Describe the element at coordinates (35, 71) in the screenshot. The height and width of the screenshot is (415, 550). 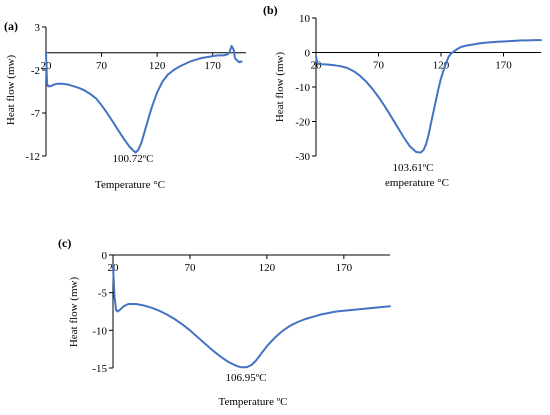
I see `y-tick-label: -2` at that location.